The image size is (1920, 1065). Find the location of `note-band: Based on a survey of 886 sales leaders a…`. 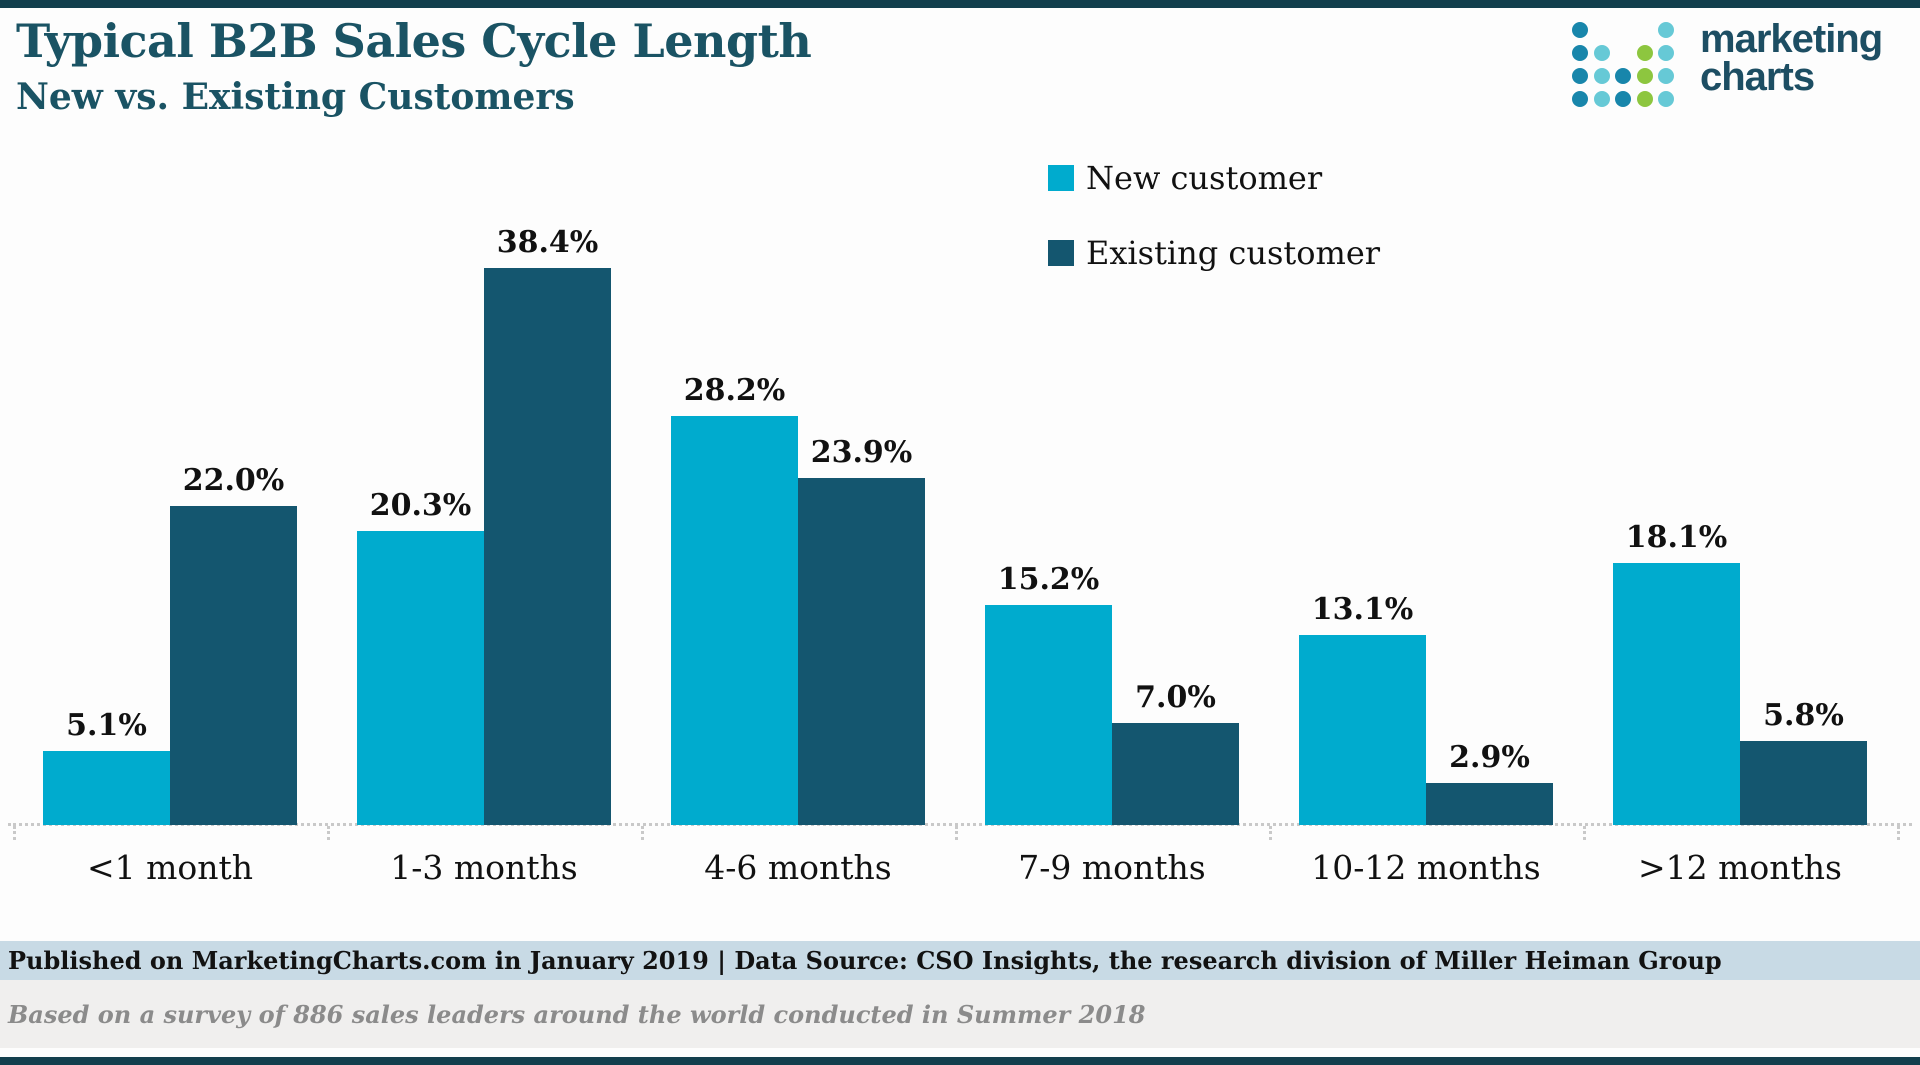

note-band: Based on a survey of 886 sales leaders a… is located at coordinates (960, 1014).